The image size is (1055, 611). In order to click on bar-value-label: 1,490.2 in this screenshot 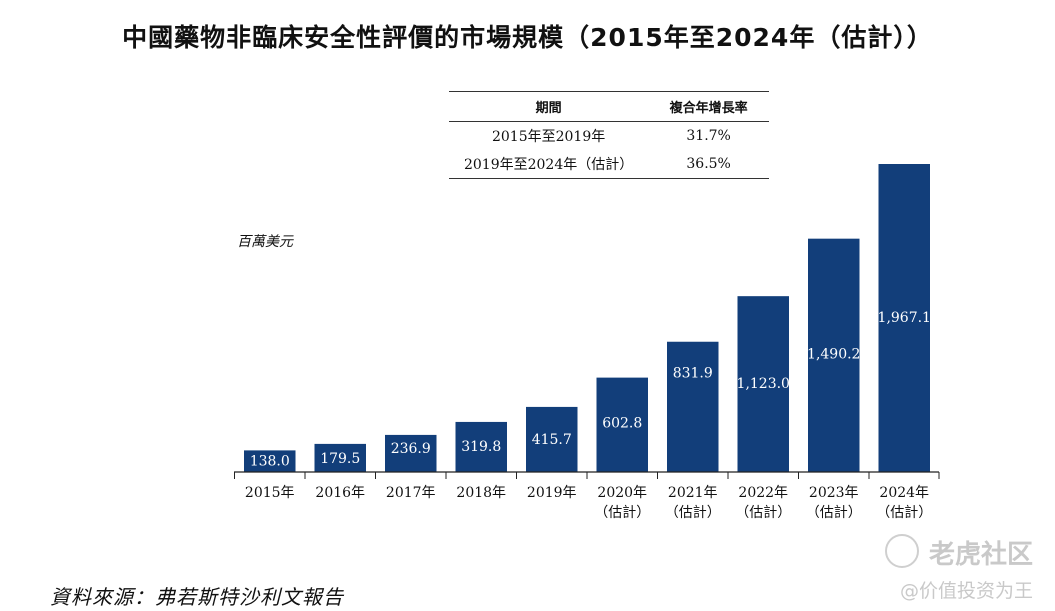, I will do `click(833, 355)`.